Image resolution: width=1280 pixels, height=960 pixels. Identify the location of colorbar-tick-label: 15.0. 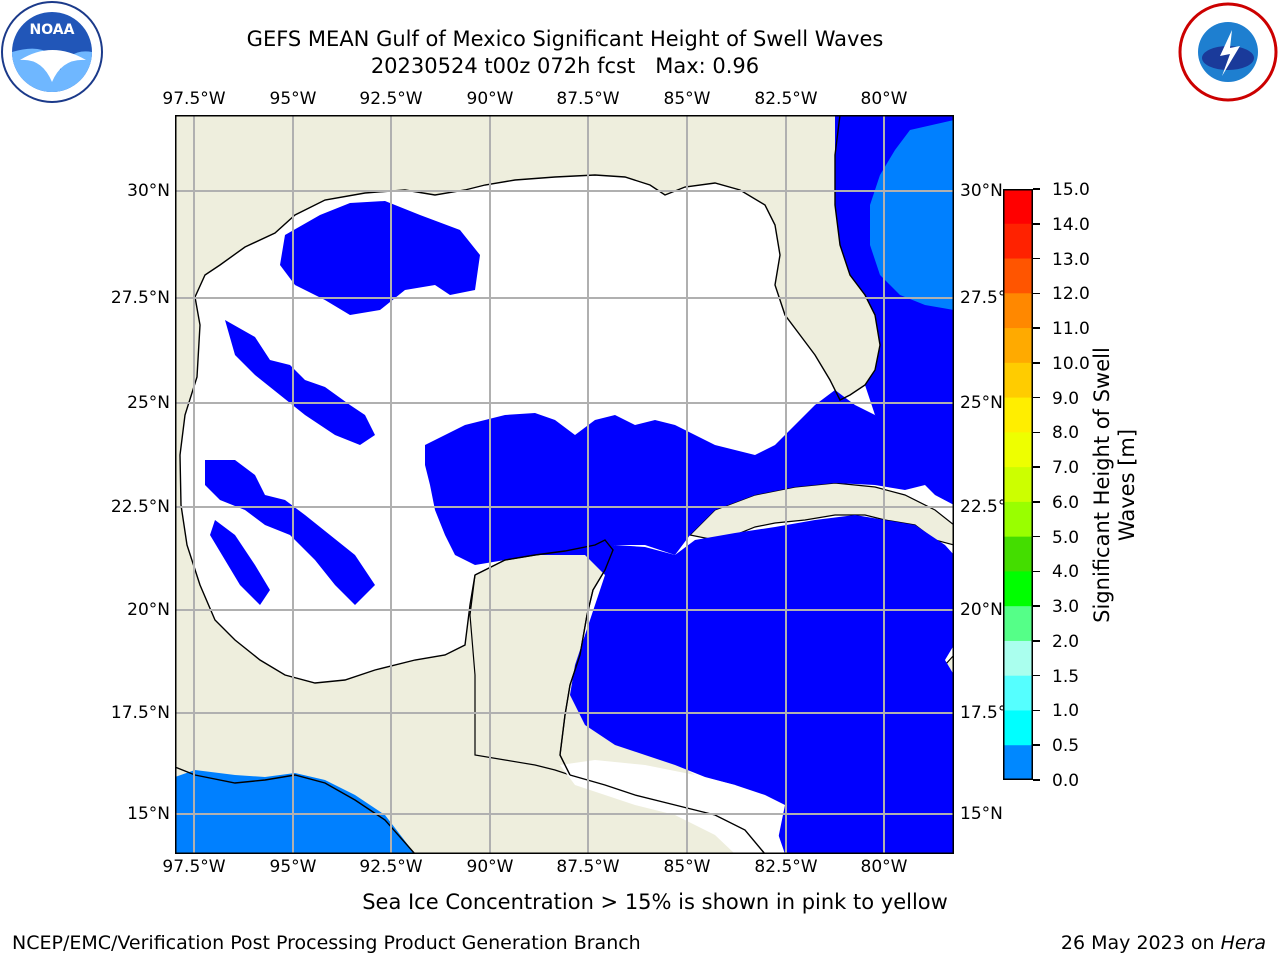
(1071, 190).